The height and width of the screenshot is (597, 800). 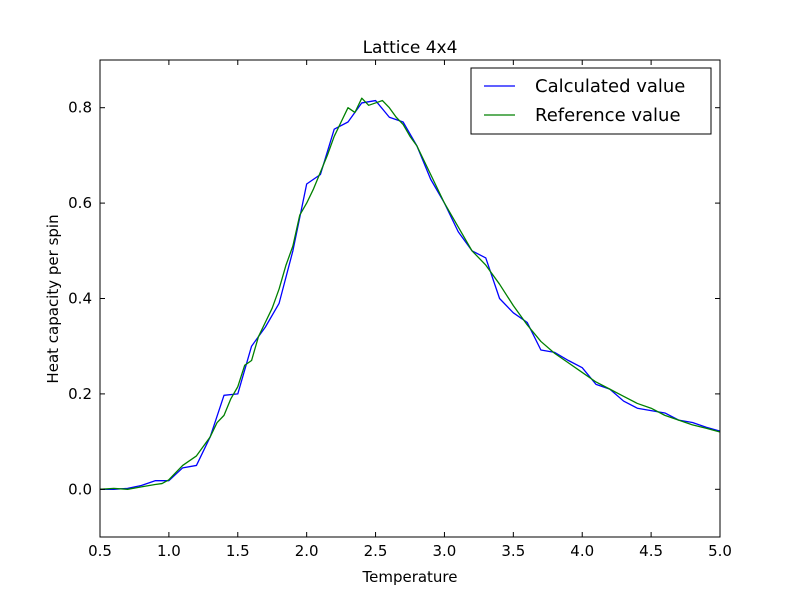 I want to click on x-tick-label: 4.0, so click(x=582, y=551).